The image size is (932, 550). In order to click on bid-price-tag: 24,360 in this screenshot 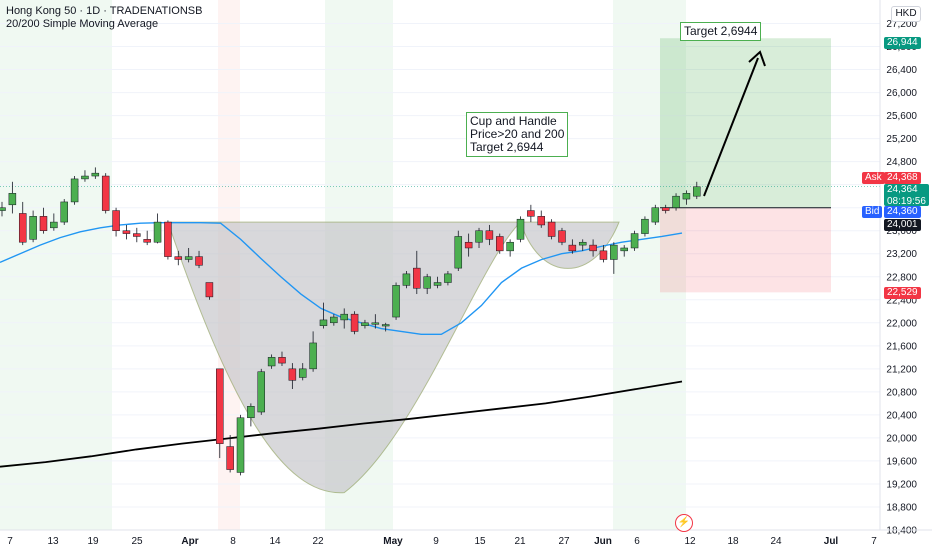, I will do `click(902, 212)`.